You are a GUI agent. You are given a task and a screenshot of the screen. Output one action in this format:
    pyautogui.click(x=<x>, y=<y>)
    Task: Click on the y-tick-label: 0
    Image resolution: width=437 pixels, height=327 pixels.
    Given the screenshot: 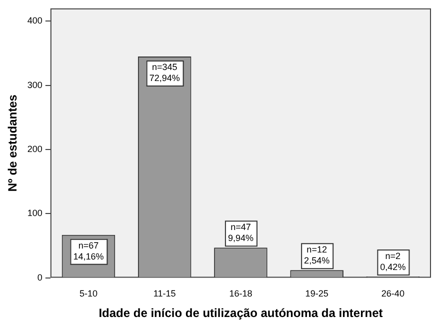 What is the action you would take?
    pyautogui.click(x=39, y=277)
    